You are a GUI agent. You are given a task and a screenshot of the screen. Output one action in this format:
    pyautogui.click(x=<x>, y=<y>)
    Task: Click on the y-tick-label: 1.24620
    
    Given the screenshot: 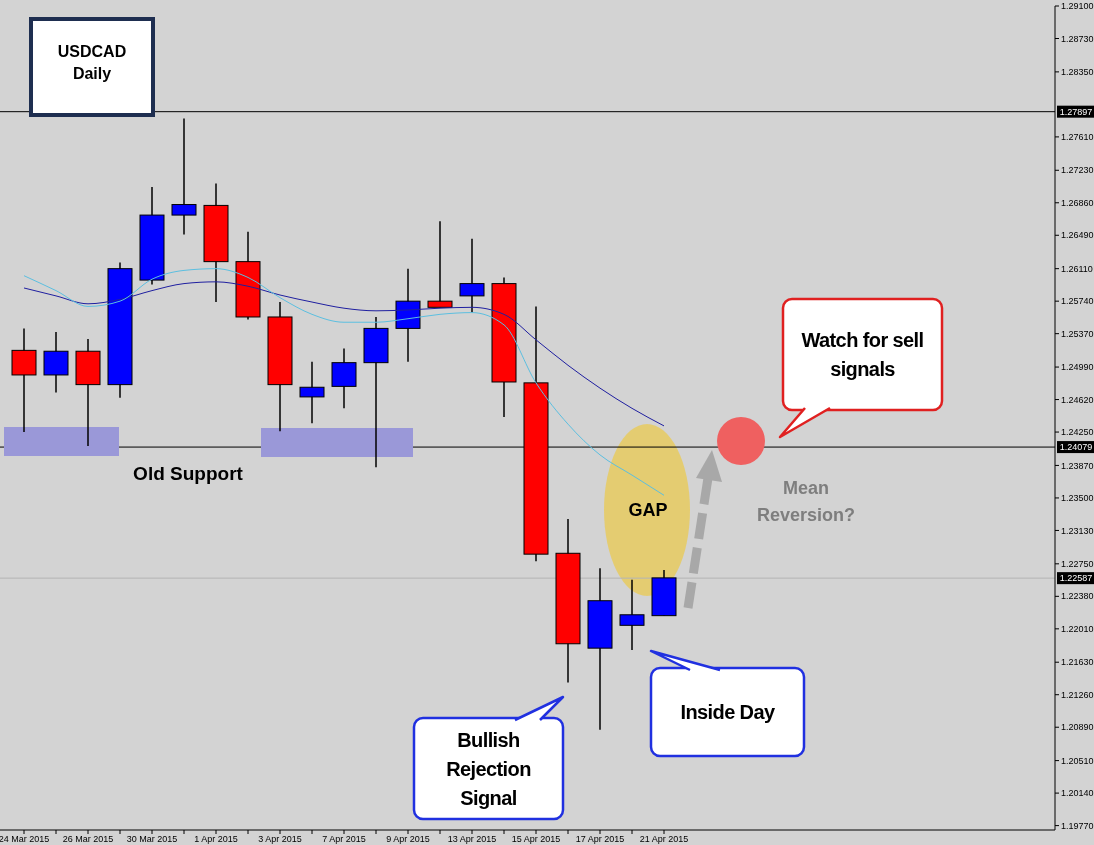 What is the action you would take?
    pyautogui.click(x=1077, y=399)
    